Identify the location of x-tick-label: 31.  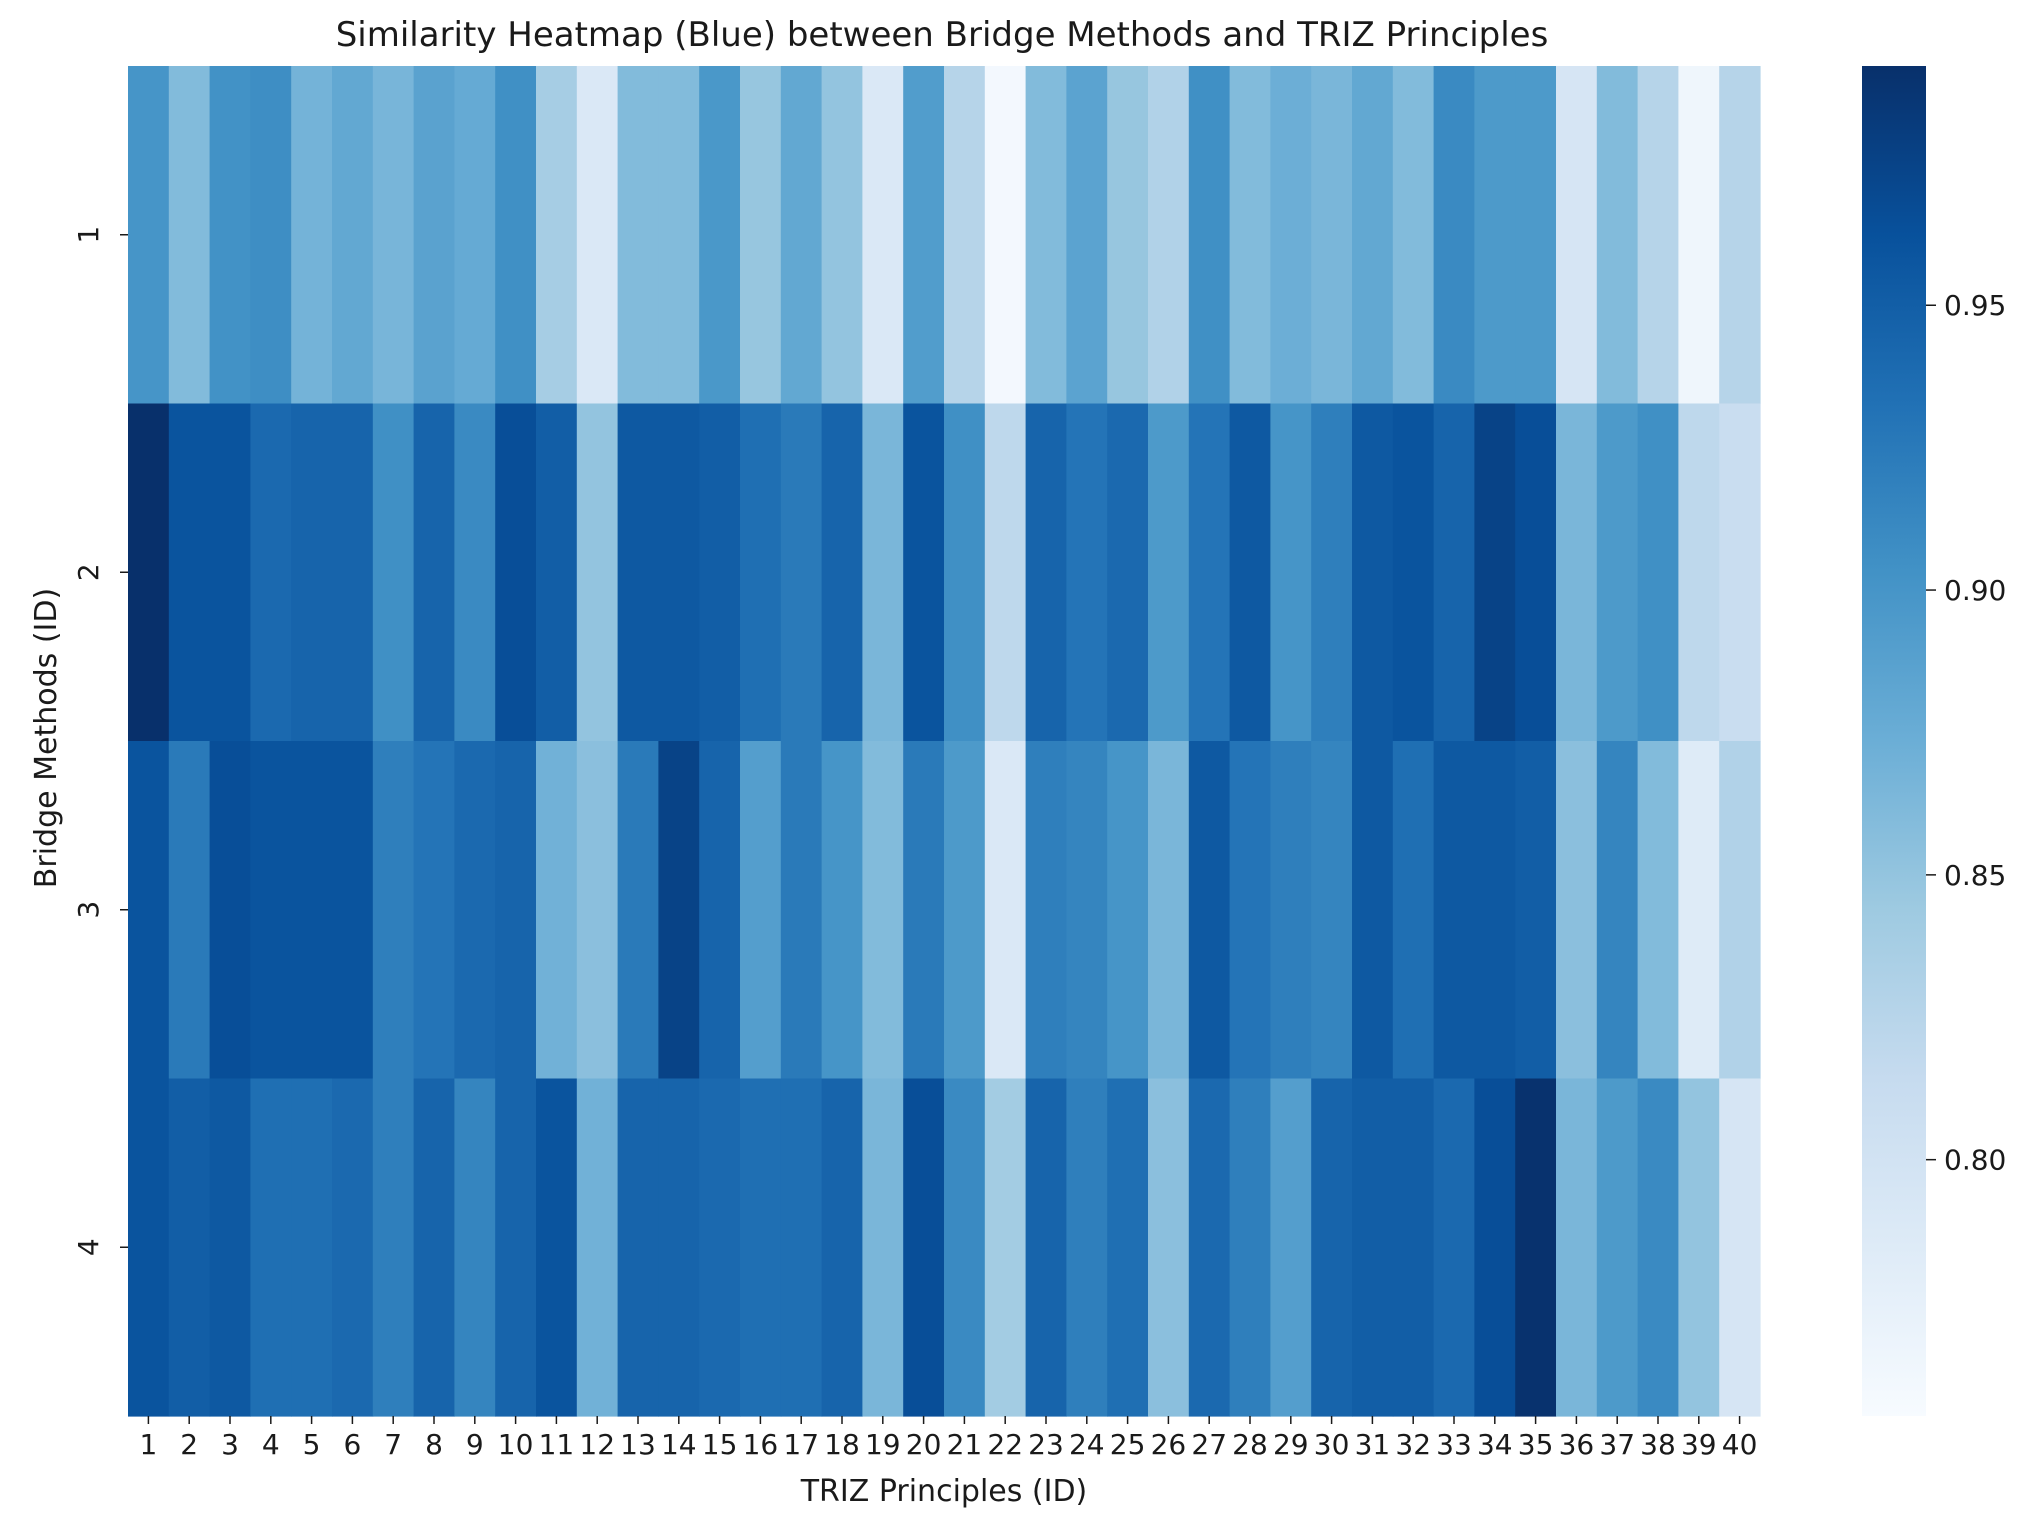
(1373, 1444).